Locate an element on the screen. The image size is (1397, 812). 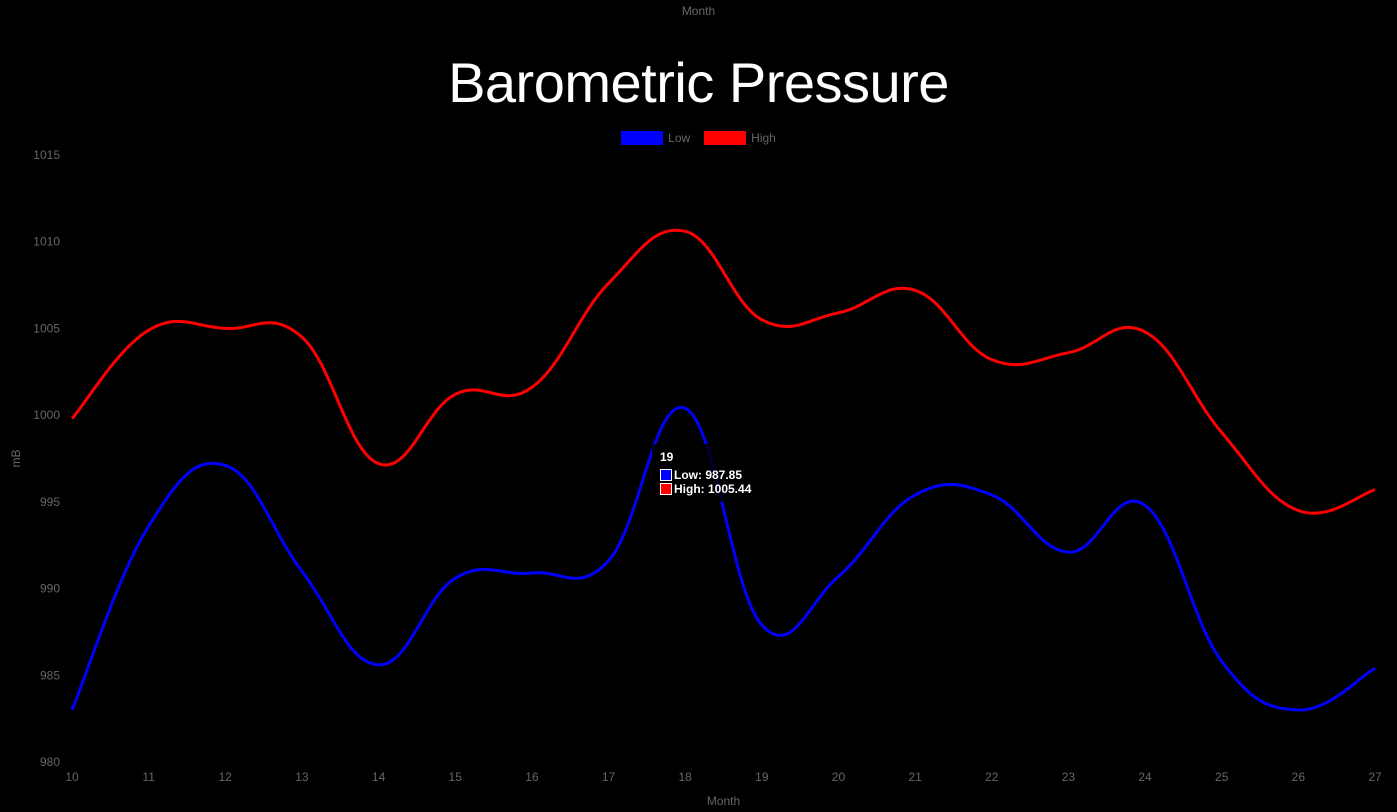
x-tick-label: 23 is located at coordinates (1069, 777).